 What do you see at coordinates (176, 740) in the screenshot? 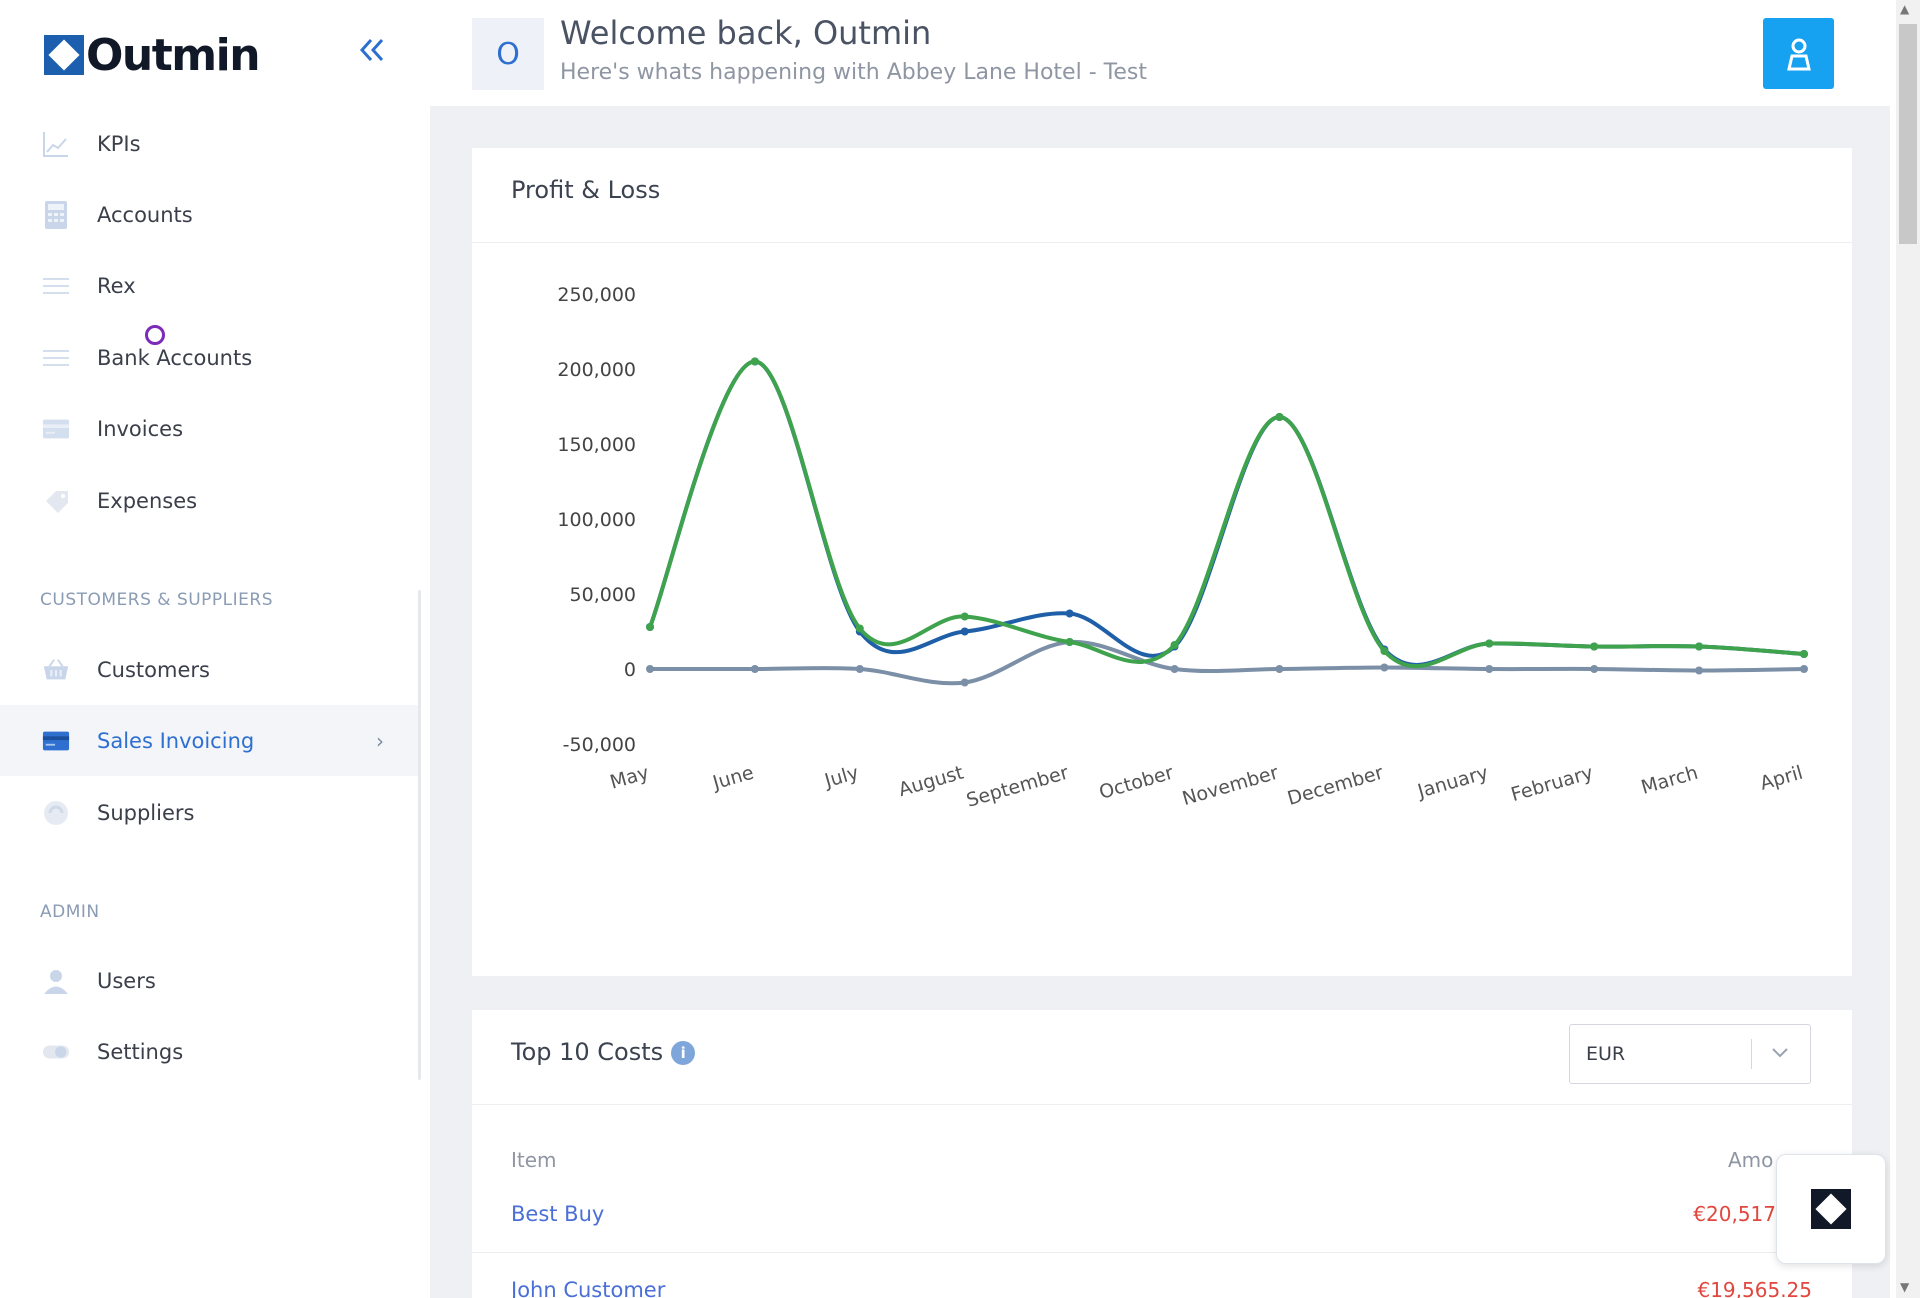
I see `sidebar-item-label: Sales Invoicing` at bounding box center [176, 740].